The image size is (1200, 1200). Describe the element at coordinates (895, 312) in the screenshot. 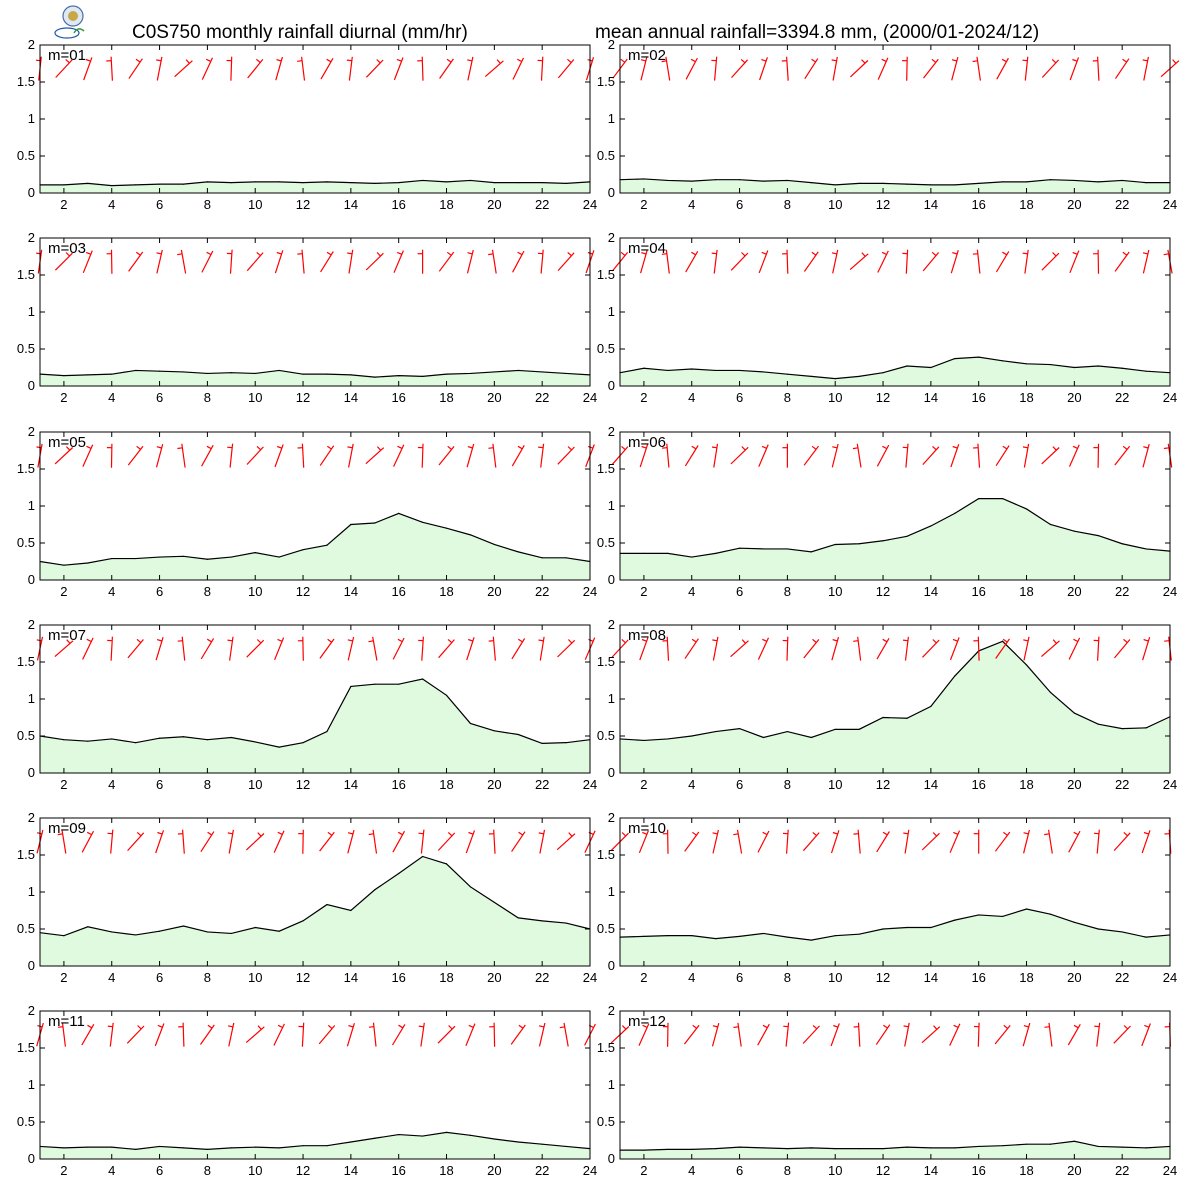

I see `panel-frame` at that location.